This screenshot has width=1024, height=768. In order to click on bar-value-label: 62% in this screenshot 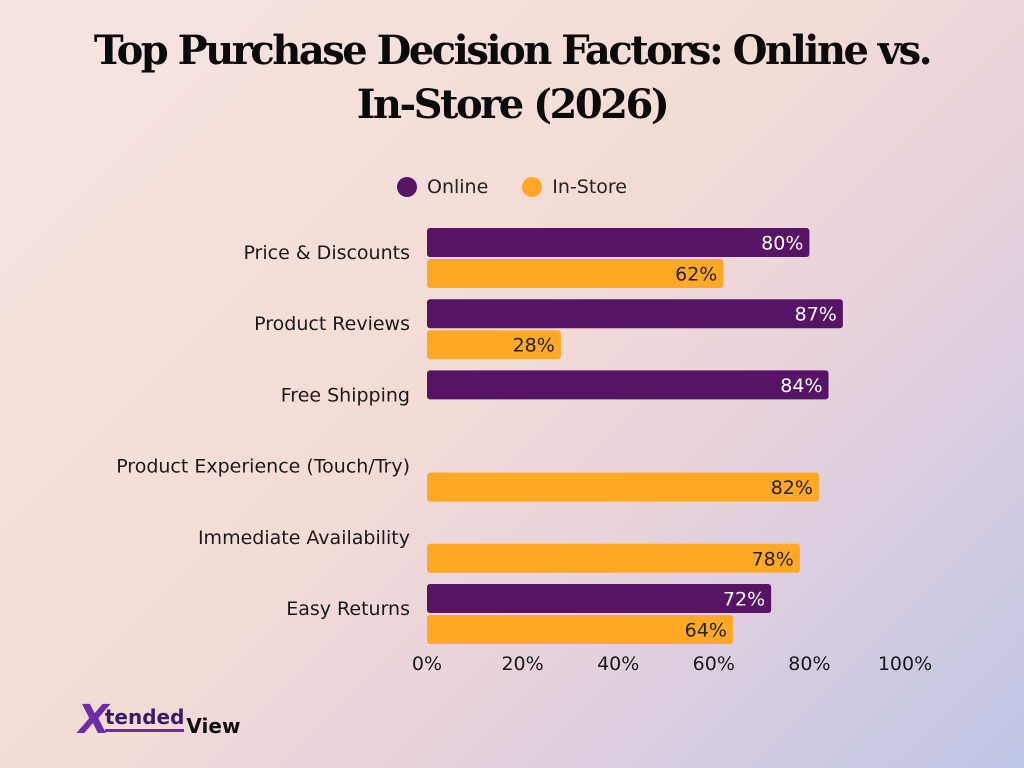, I will do `click(696, 275)`.